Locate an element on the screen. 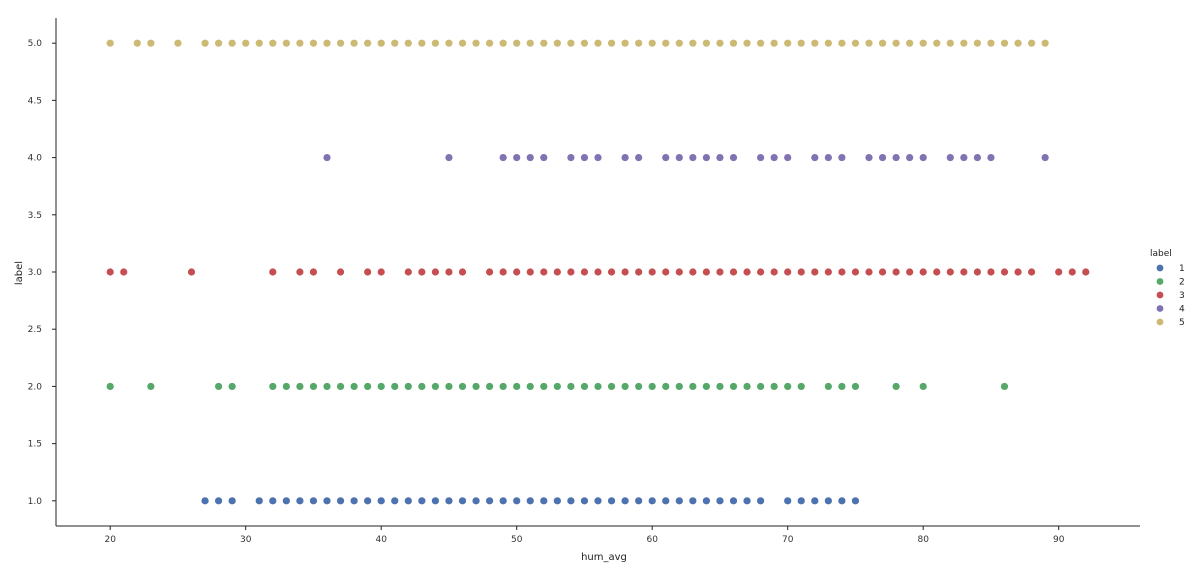 This screenshot has width=1193, height=576. legend: label 1 2 3 4 5 is located at coordinates (1167, 288).